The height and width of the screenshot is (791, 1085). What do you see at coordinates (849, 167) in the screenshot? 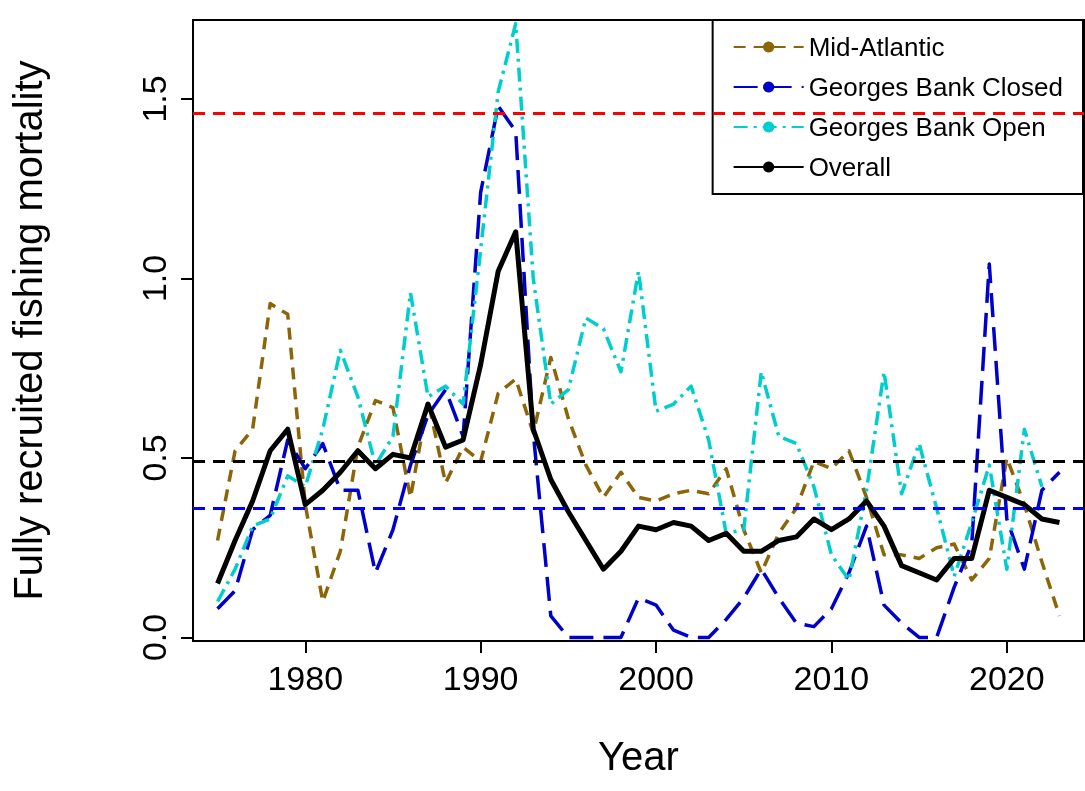
I see `legend-label: Overall` at bounding box center [849, 167].